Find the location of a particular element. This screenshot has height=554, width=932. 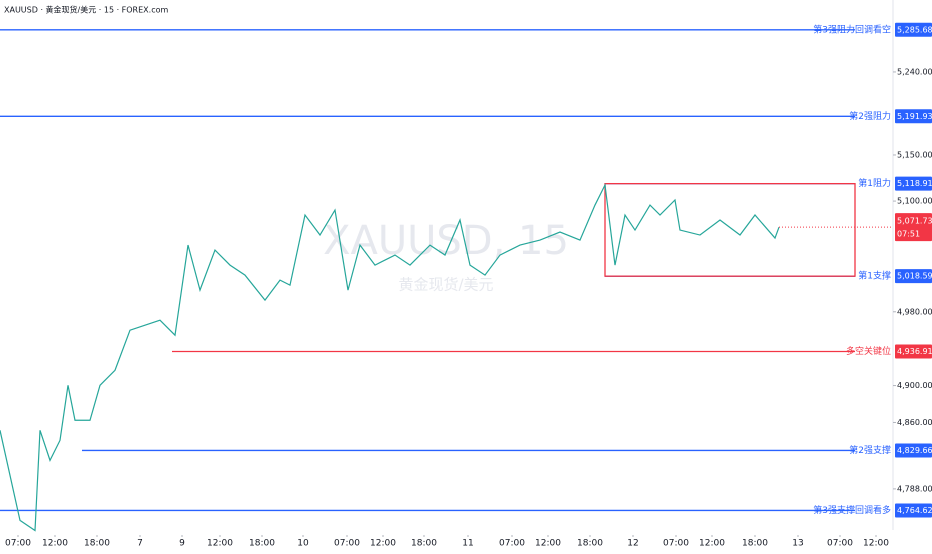

level-label: 第2强支撑 is located at coordinates (870, 450).